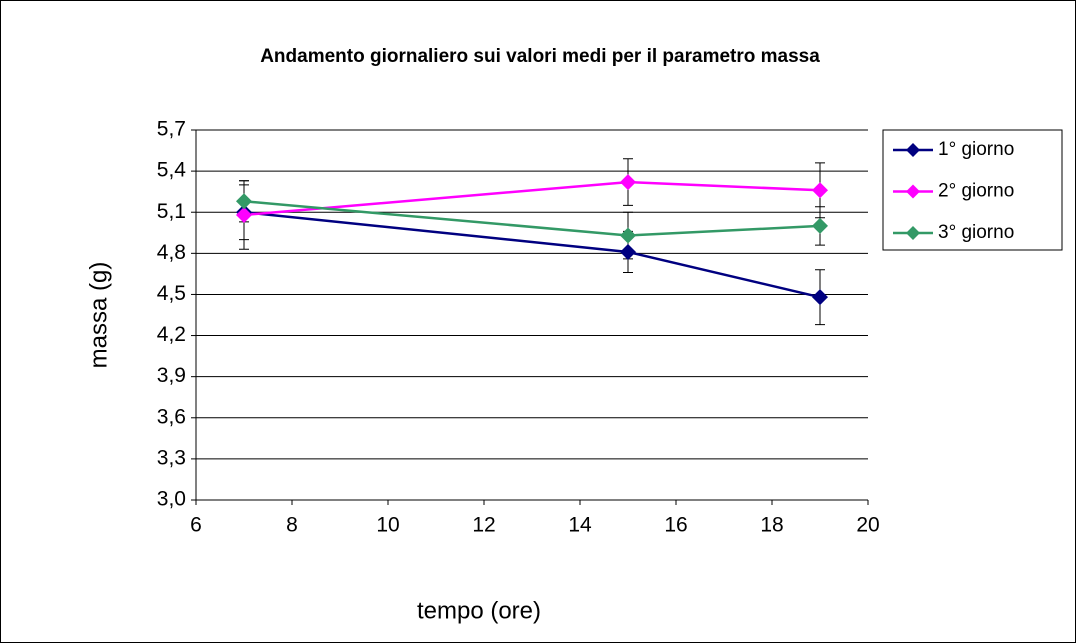 Image resolution: width=1077 pixels, height=643 pixels. I want to click on y-tick-label: 3,3, so click(171, 457).